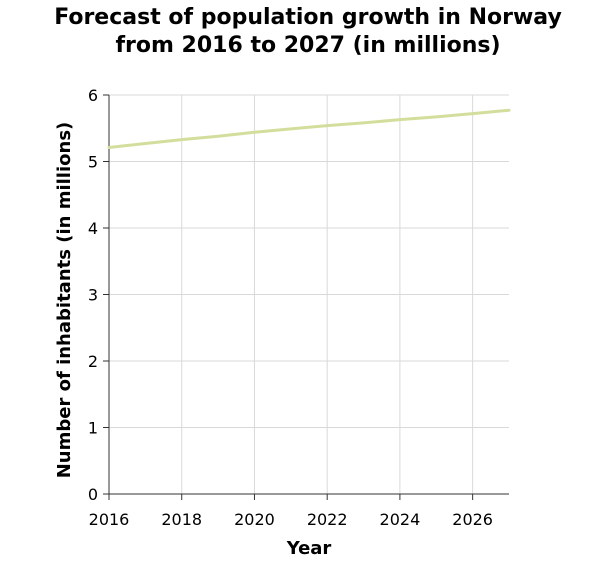 This screenshot has height=568, width=616. What do you see at coordinates (64, 300) in the screenshot?
I see `y-axis-title: Number of inhabitants (in millions)` at bounding box center [64, 300].